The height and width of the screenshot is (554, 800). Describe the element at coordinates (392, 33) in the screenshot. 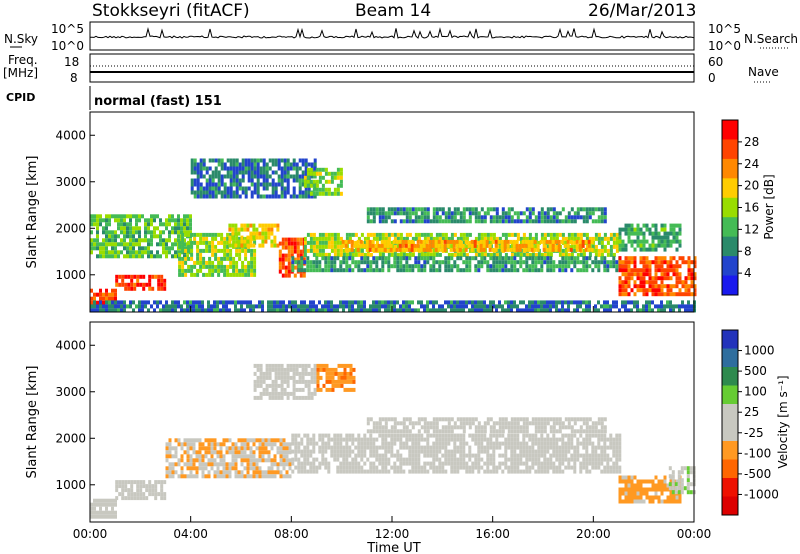

I see `nsky-series` at that location.